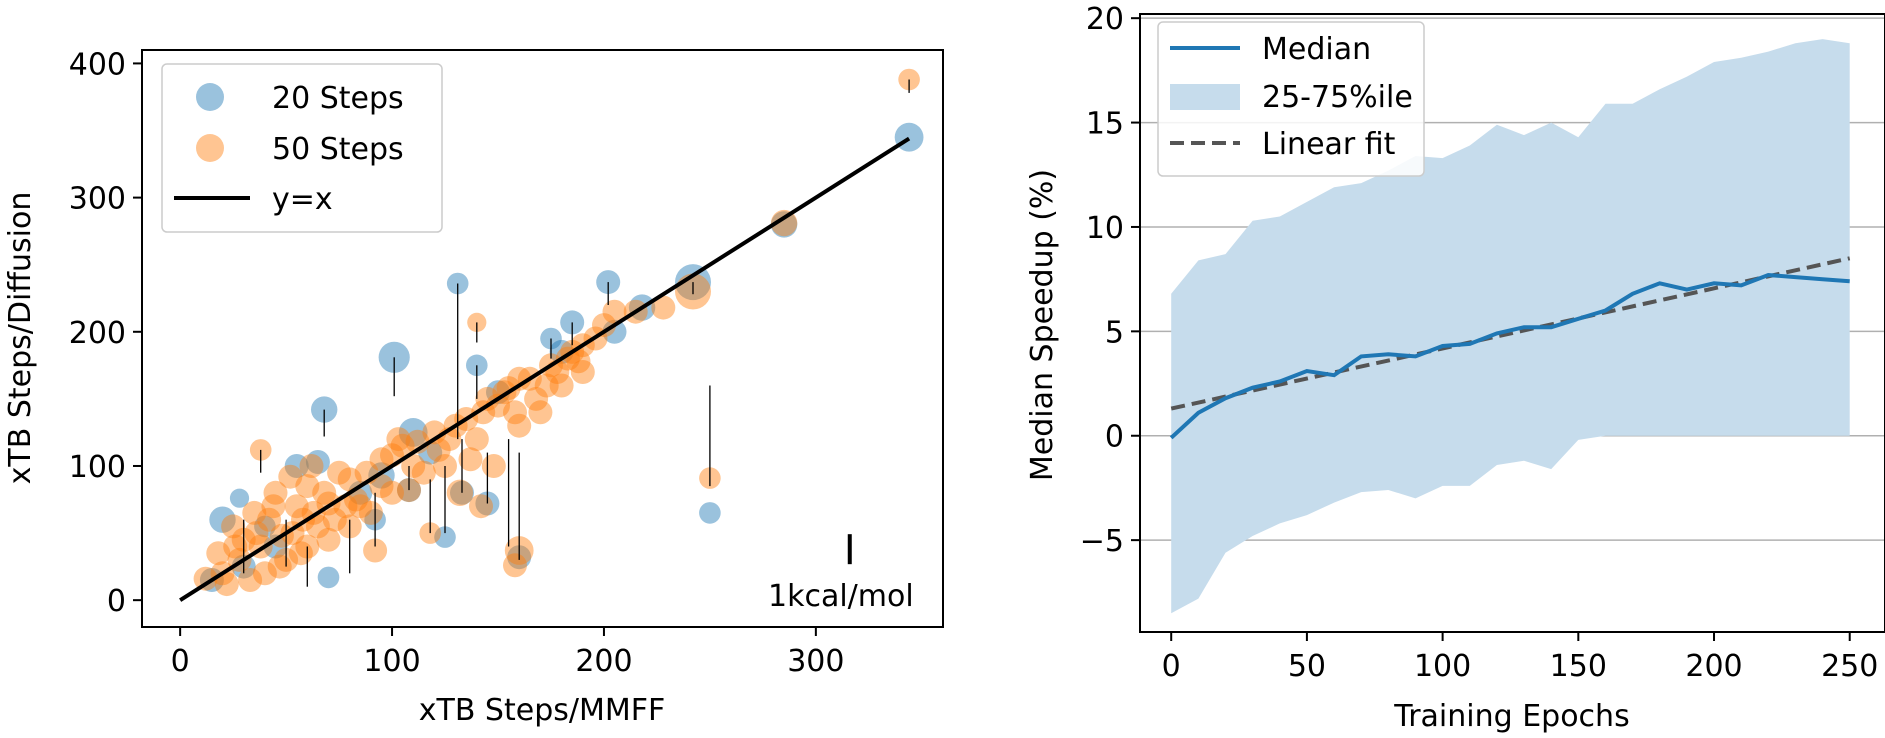 This screenshot has width=1885, height=738. Describe the element at coordinates (1329, 144) in the screenshot. I see `legend-label-linear-fit: Linear fit` at that location.